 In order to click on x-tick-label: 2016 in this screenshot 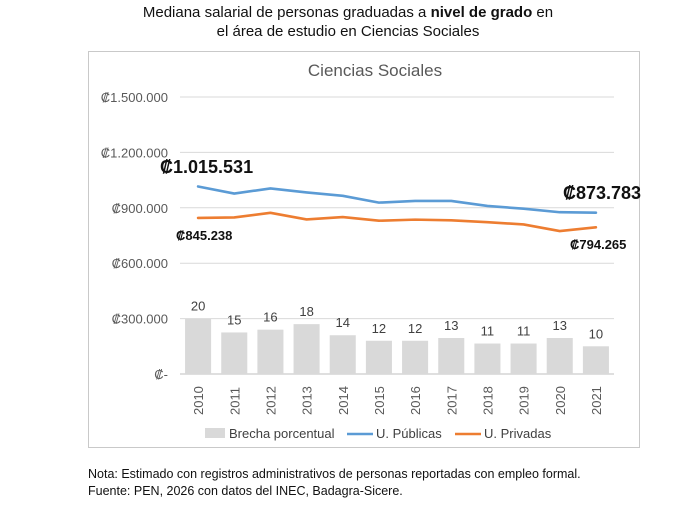, I will do `click(415, 400)`.